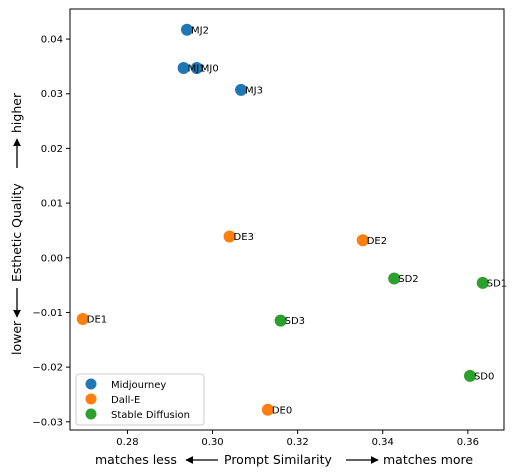  Describe the element at coordinates (16, 232) in the screenshot. I see `y-axis-title-center: Esthetic Quality` at that location.